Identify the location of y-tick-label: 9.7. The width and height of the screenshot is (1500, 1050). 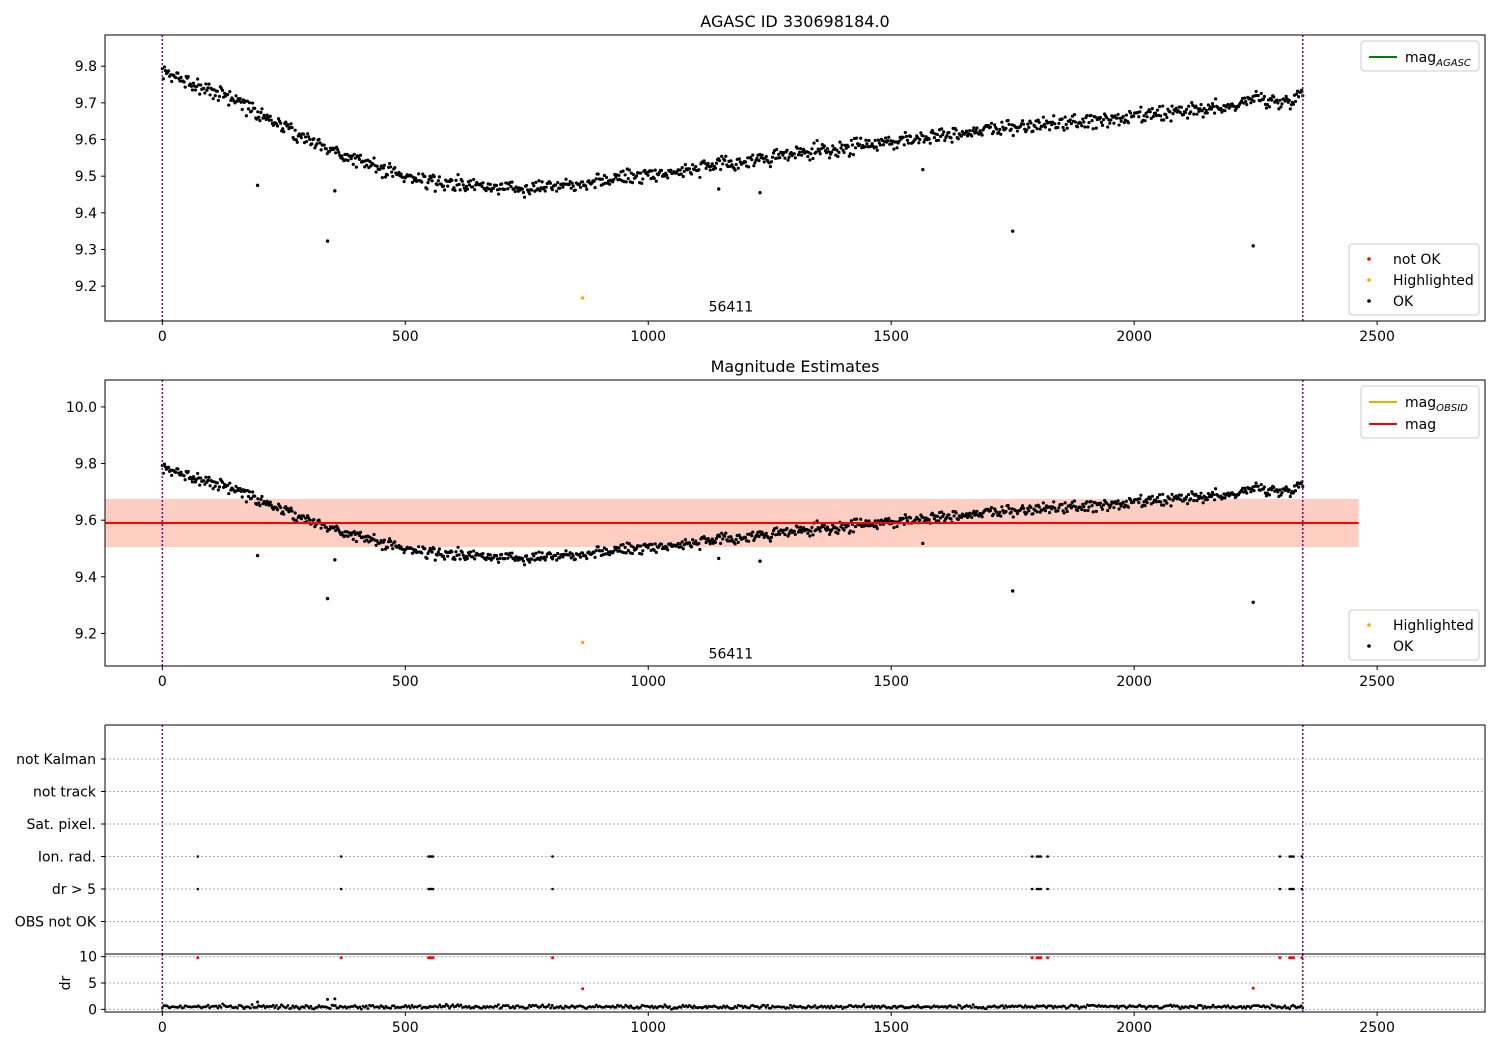
(86, 104).